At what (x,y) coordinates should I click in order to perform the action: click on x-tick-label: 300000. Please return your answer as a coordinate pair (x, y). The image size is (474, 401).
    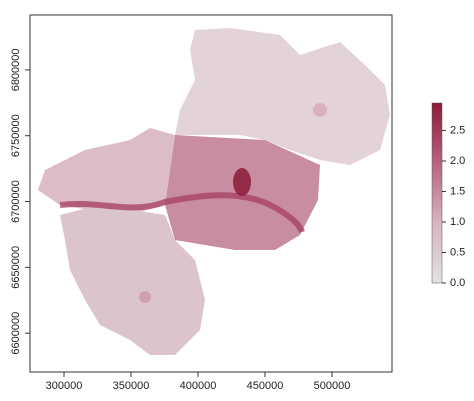
    Looking at the image, I should click on (64, 386).